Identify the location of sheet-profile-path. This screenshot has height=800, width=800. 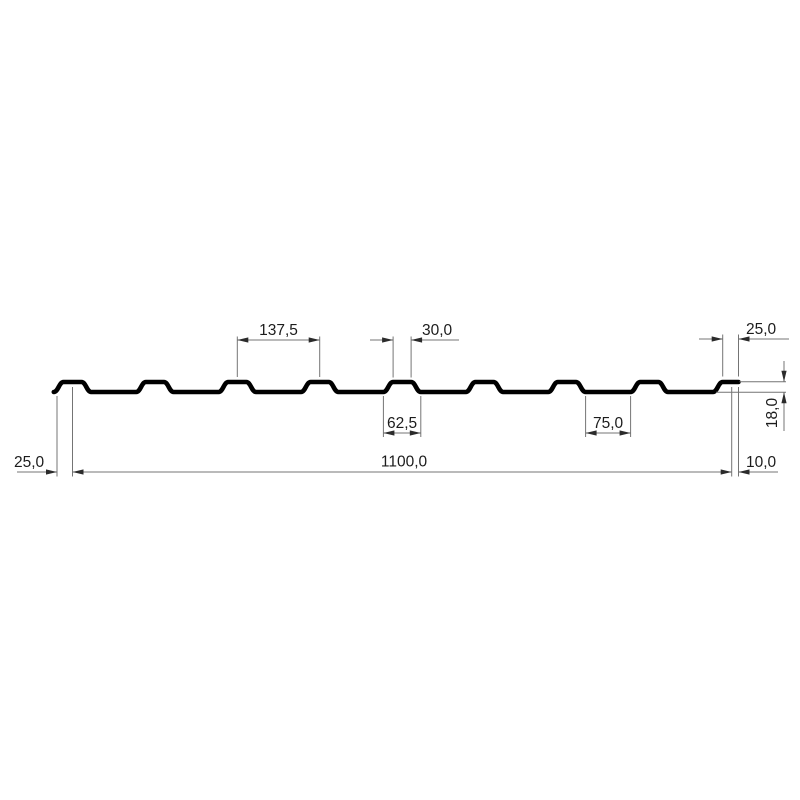
(396, 387).